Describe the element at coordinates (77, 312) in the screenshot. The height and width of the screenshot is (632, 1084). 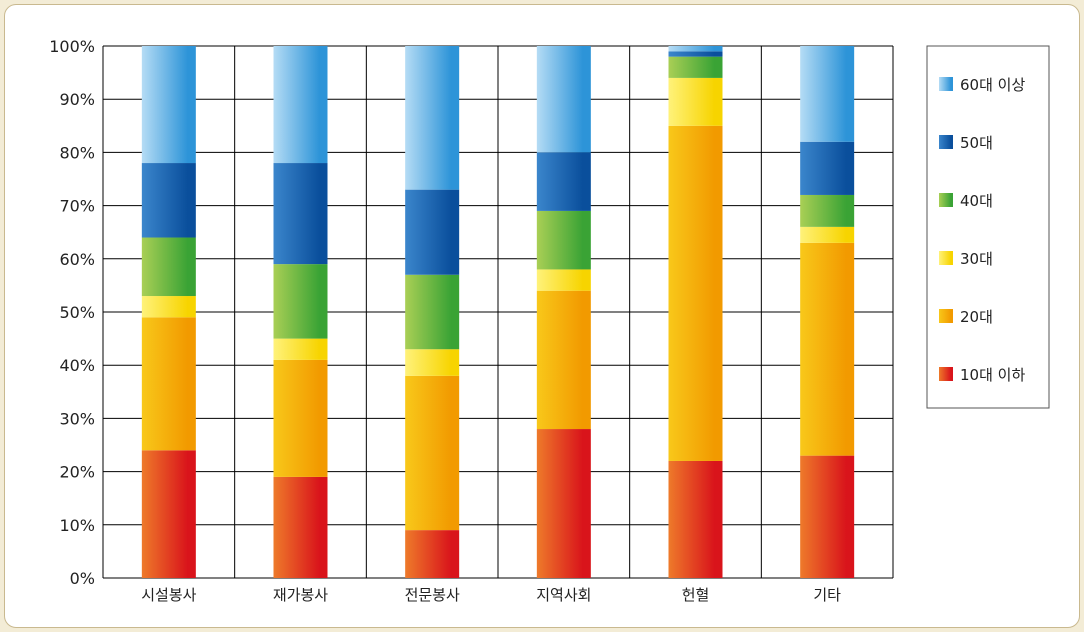
I see `y-tick-label: 50%` at that location.